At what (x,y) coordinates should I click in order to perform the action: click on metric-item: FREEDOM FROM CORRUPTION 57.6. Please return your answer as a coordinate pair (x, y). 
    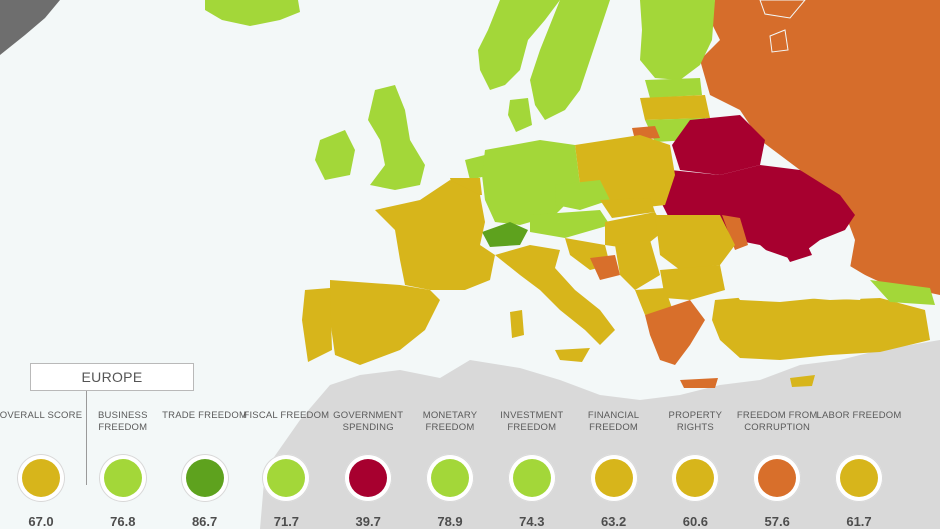
    Looking at the image, I should click on (777, 469).